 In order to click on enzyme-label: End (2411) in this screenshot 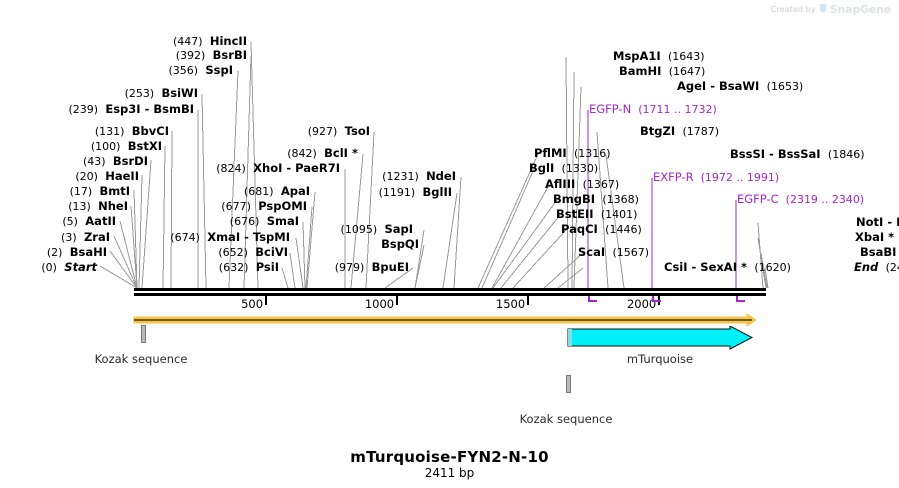, I will do `click(876, 268)`.